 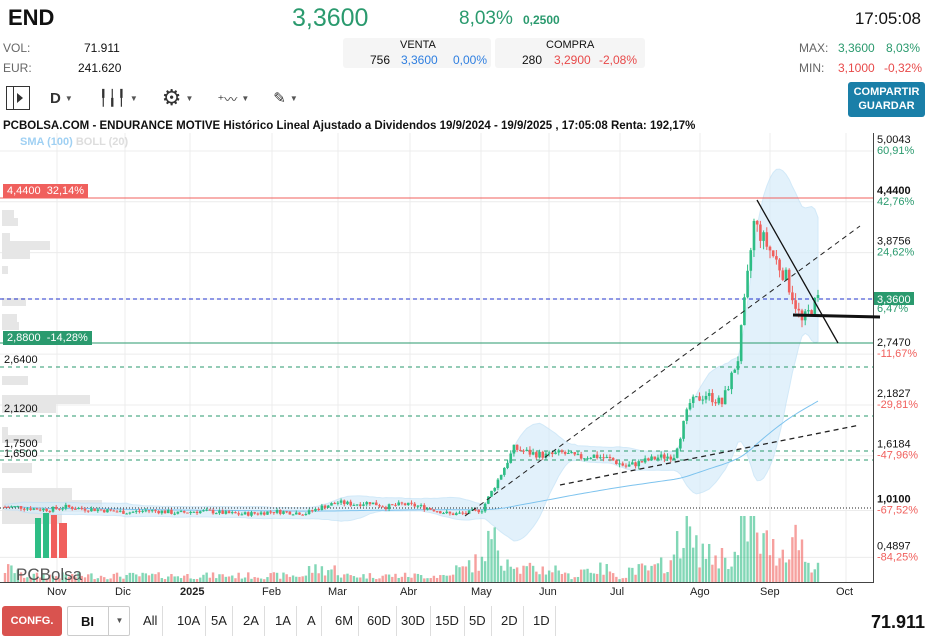 What do you see at coordinates (345, 621) in the screenshot?
I see `range-button-6m: 6M` at bounding box center [345, 621].